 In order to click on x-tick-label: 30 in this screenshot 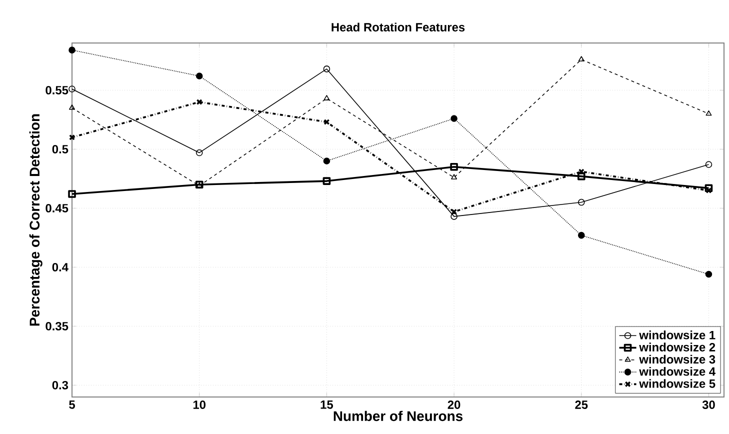, I will do `click(708, 404)`.